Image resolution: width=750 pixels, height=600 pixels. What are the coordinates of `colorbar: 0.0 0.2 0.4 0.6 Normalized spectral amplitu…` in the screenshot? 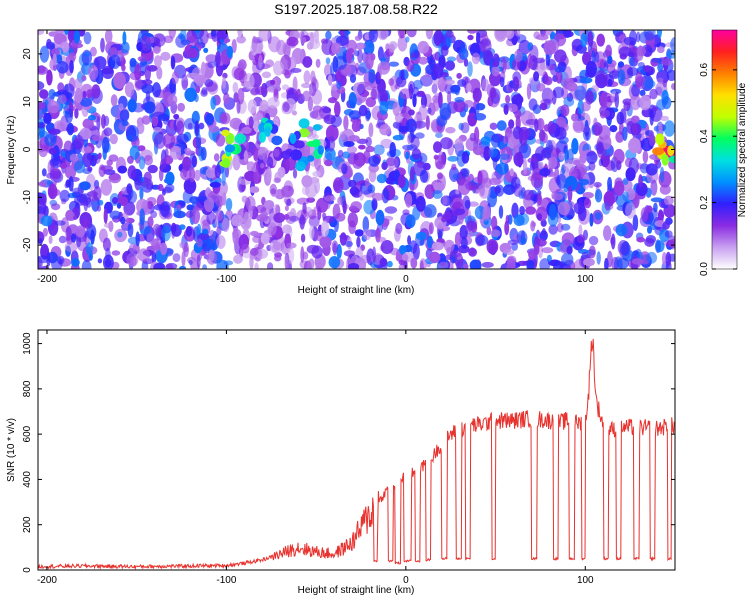 It's located at (723, 152).